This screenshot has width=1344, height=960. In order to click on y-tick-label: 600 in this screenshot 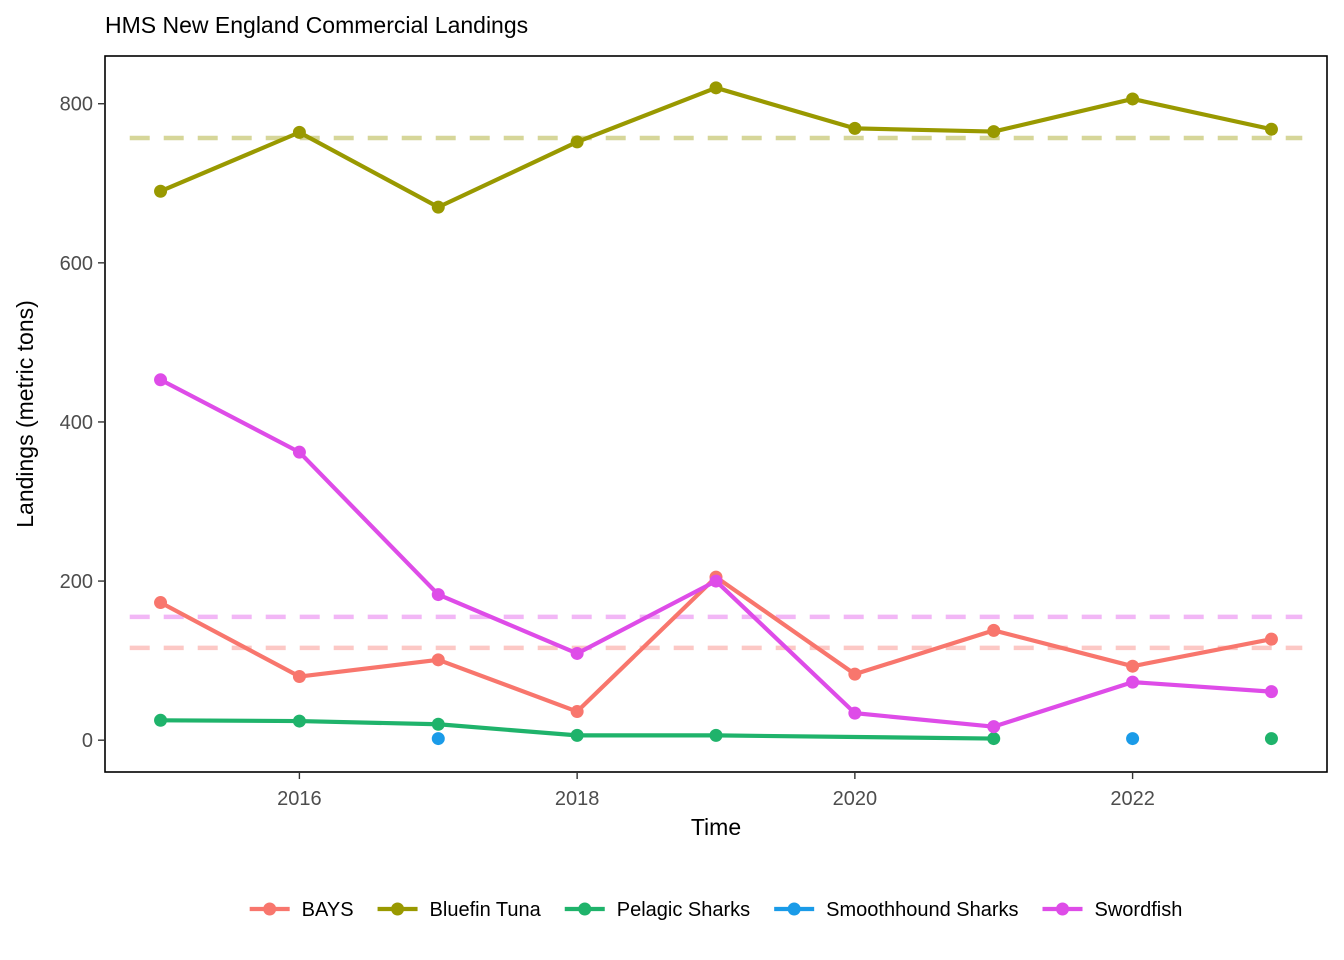, I will do `click(76, 264)`.